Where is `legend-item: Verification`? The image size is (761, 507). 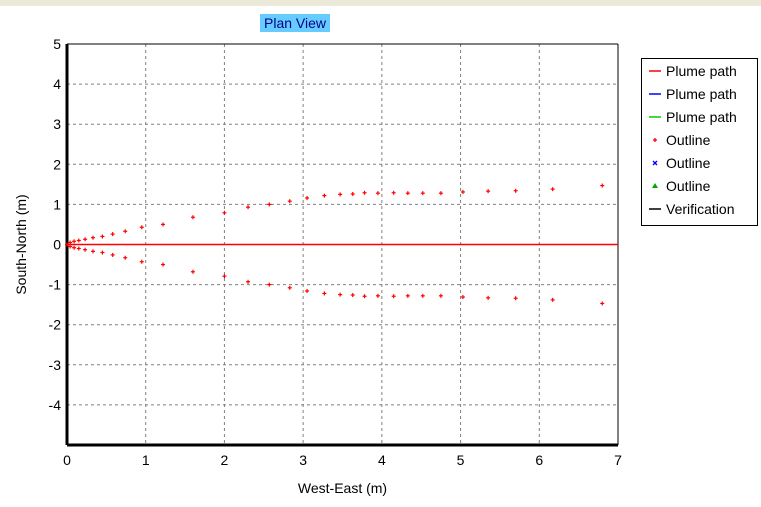 legend-item: Verification is located at coordinates (700, 209).